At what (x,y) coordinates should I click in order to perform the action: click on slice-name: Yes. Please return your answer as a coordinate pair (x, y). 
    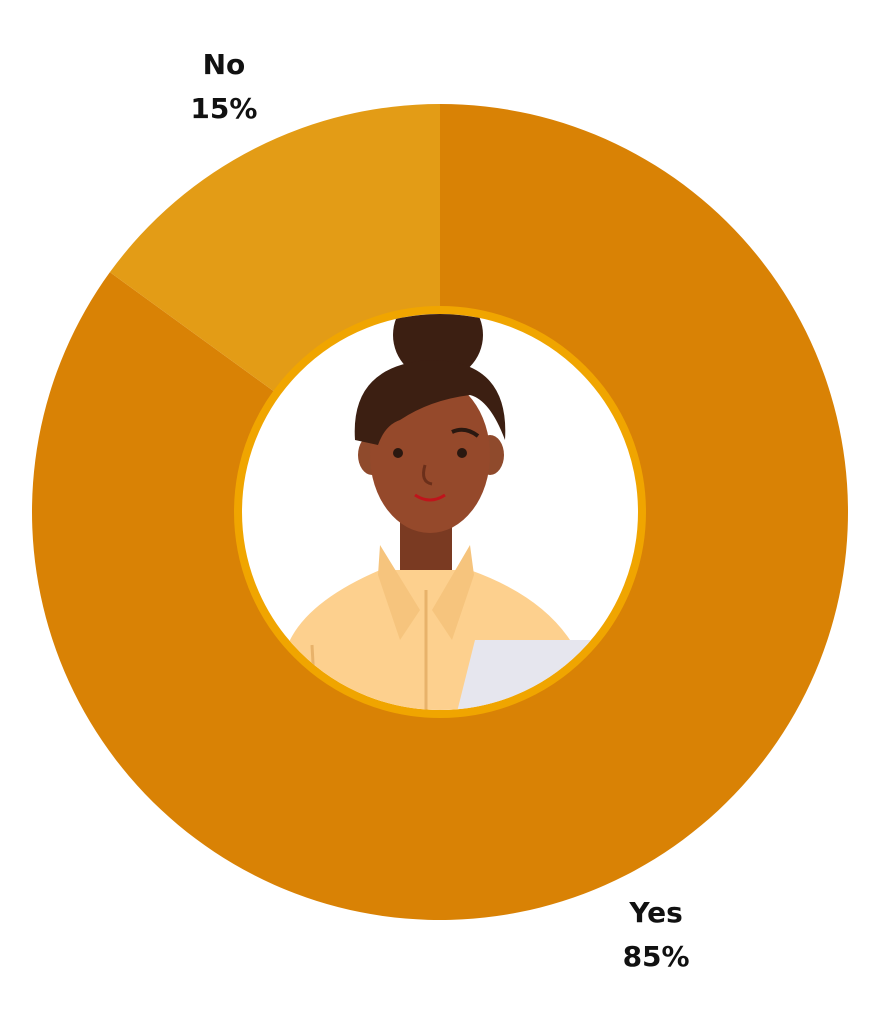
    Looking at the image, I should click on (655, 912).